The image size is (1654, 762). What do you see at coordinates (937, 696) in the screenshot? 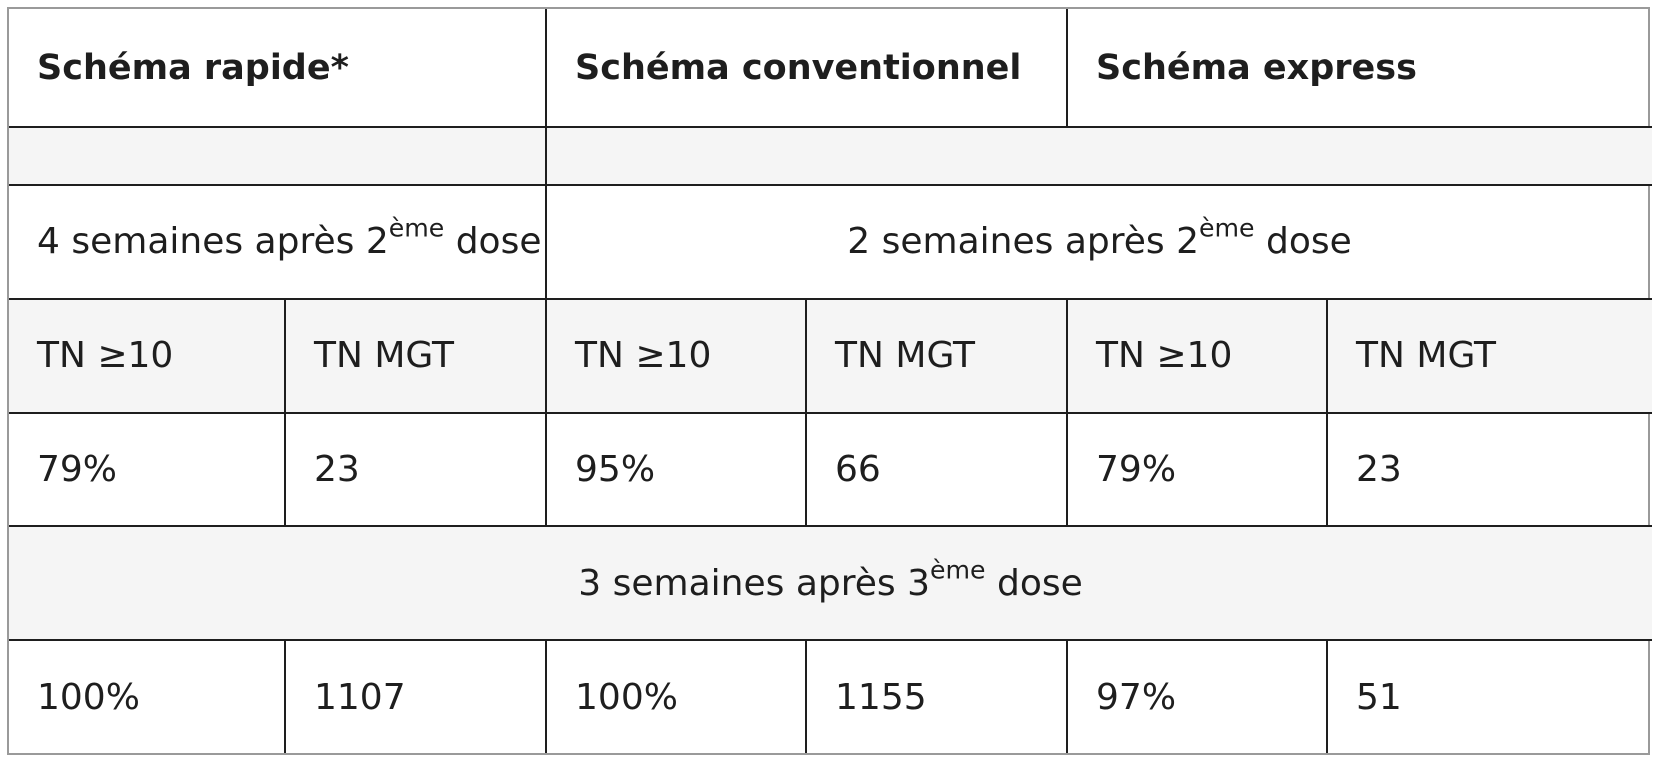
I see `table-cell: 1155` at bounding box center [937, 696].